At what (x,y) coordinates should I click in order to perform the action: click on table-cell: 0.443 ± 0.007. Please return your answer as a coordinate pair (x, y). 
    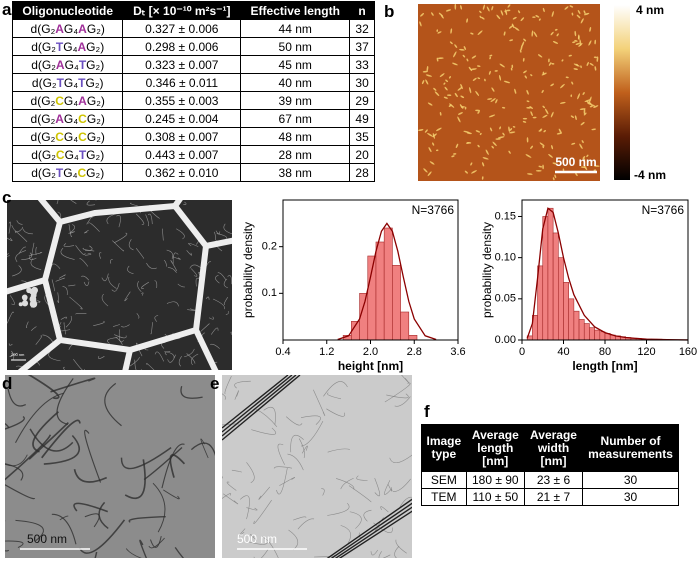
    Looking at the image, I should click on (182, 154).